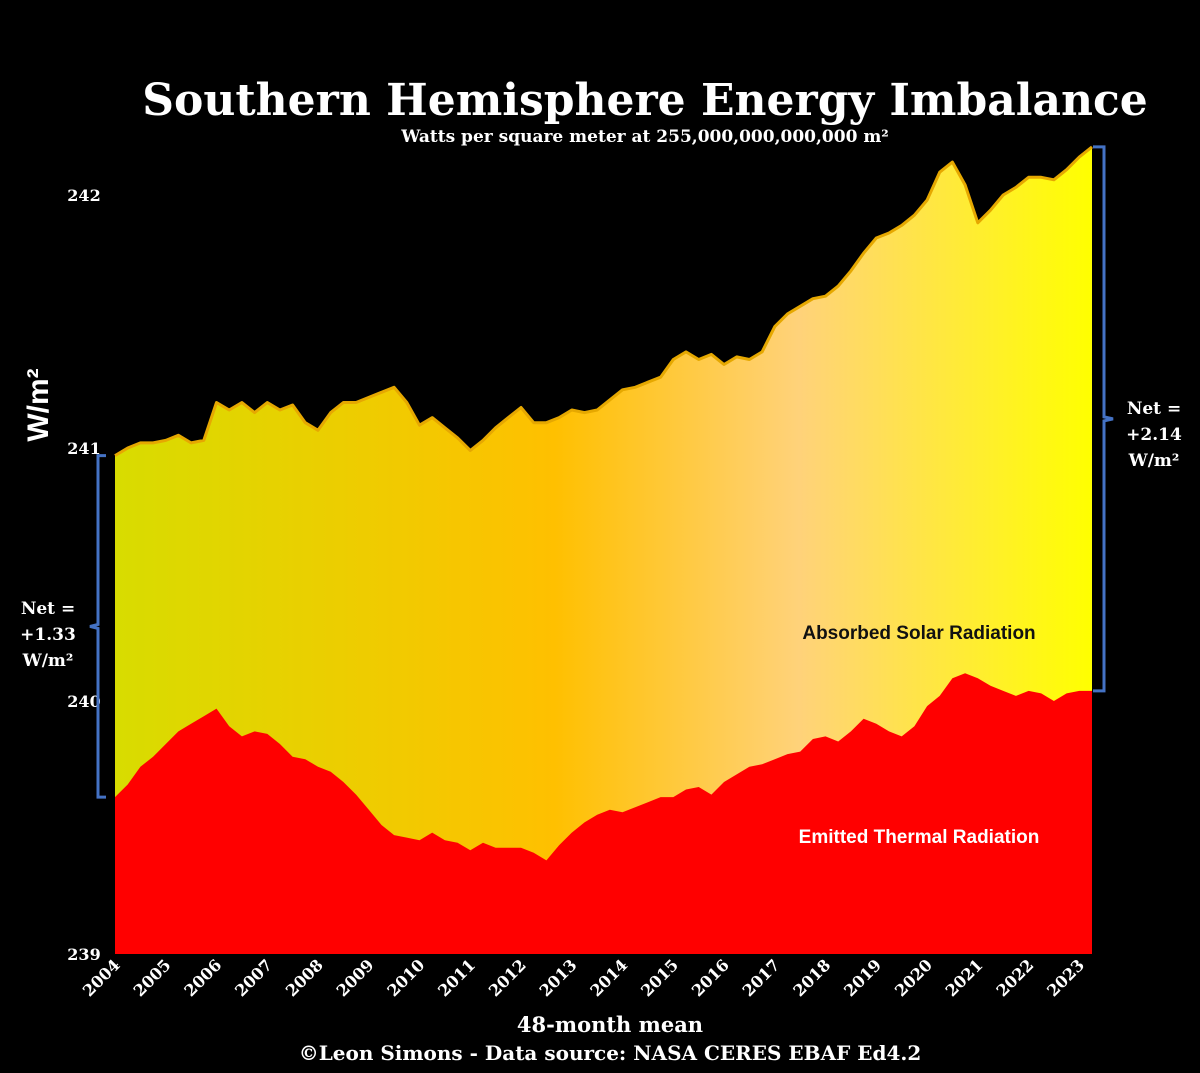 This screenshot has width=1200, height=1073. I want to click on left-net-bracket, so click(97, 626).